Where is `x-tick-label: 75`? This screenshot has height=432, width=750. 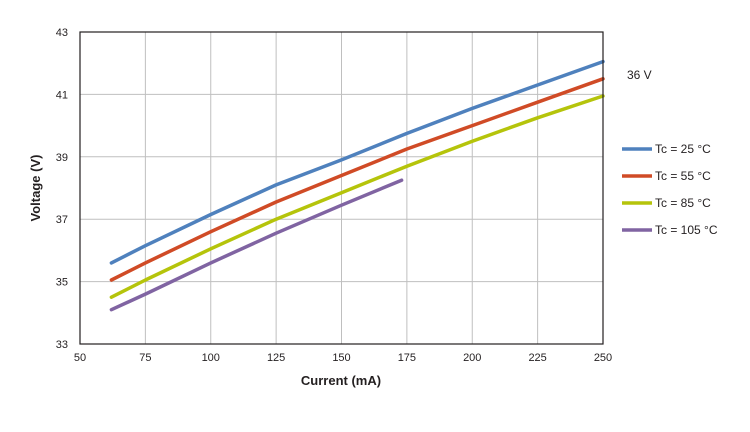
x-tick-label: 75 is located at coordinates (145, 358).